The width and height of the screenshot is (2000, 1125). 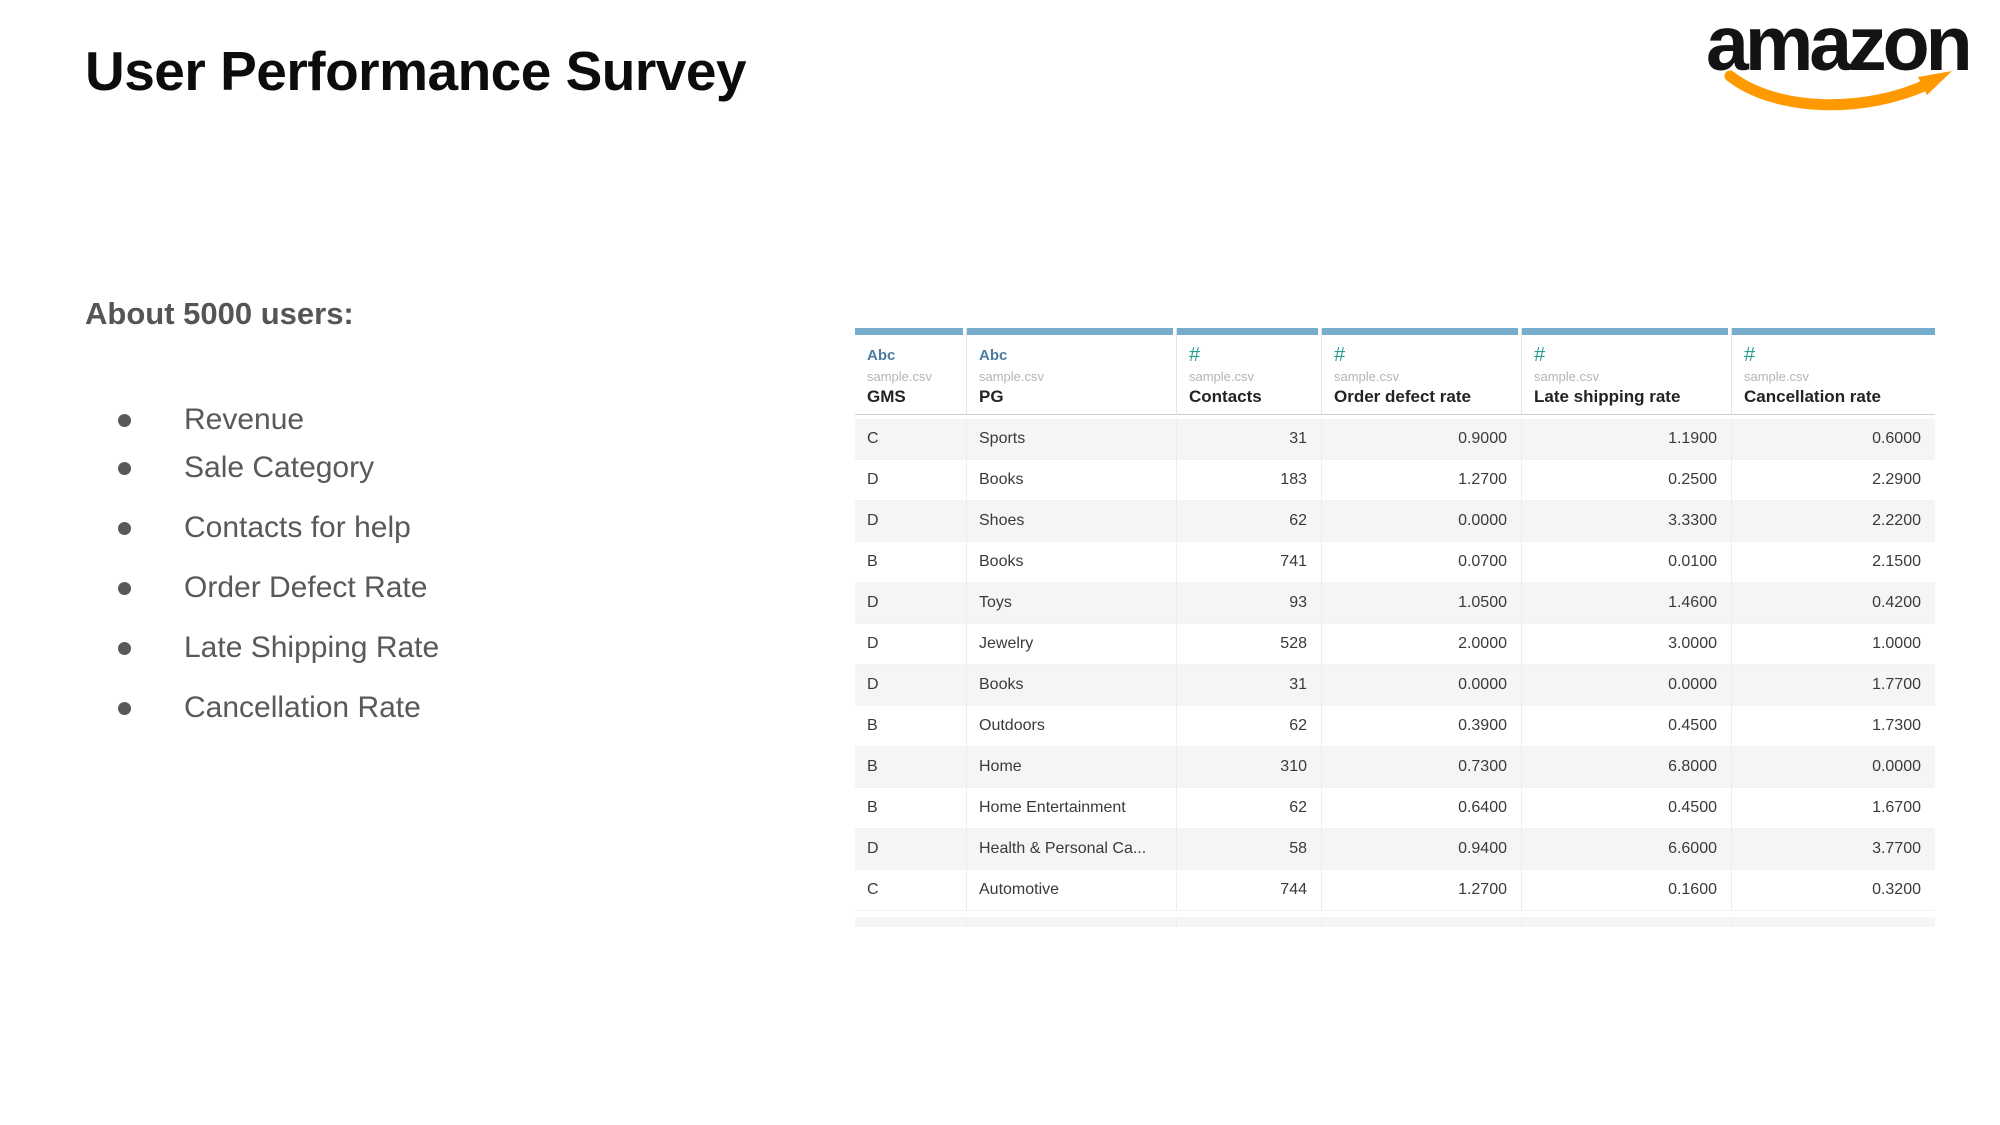 What do you see at coordinates (1833, 439) in the screenshot?
I see `table-cell: 0.6000` at bounding box center [1833, 439].